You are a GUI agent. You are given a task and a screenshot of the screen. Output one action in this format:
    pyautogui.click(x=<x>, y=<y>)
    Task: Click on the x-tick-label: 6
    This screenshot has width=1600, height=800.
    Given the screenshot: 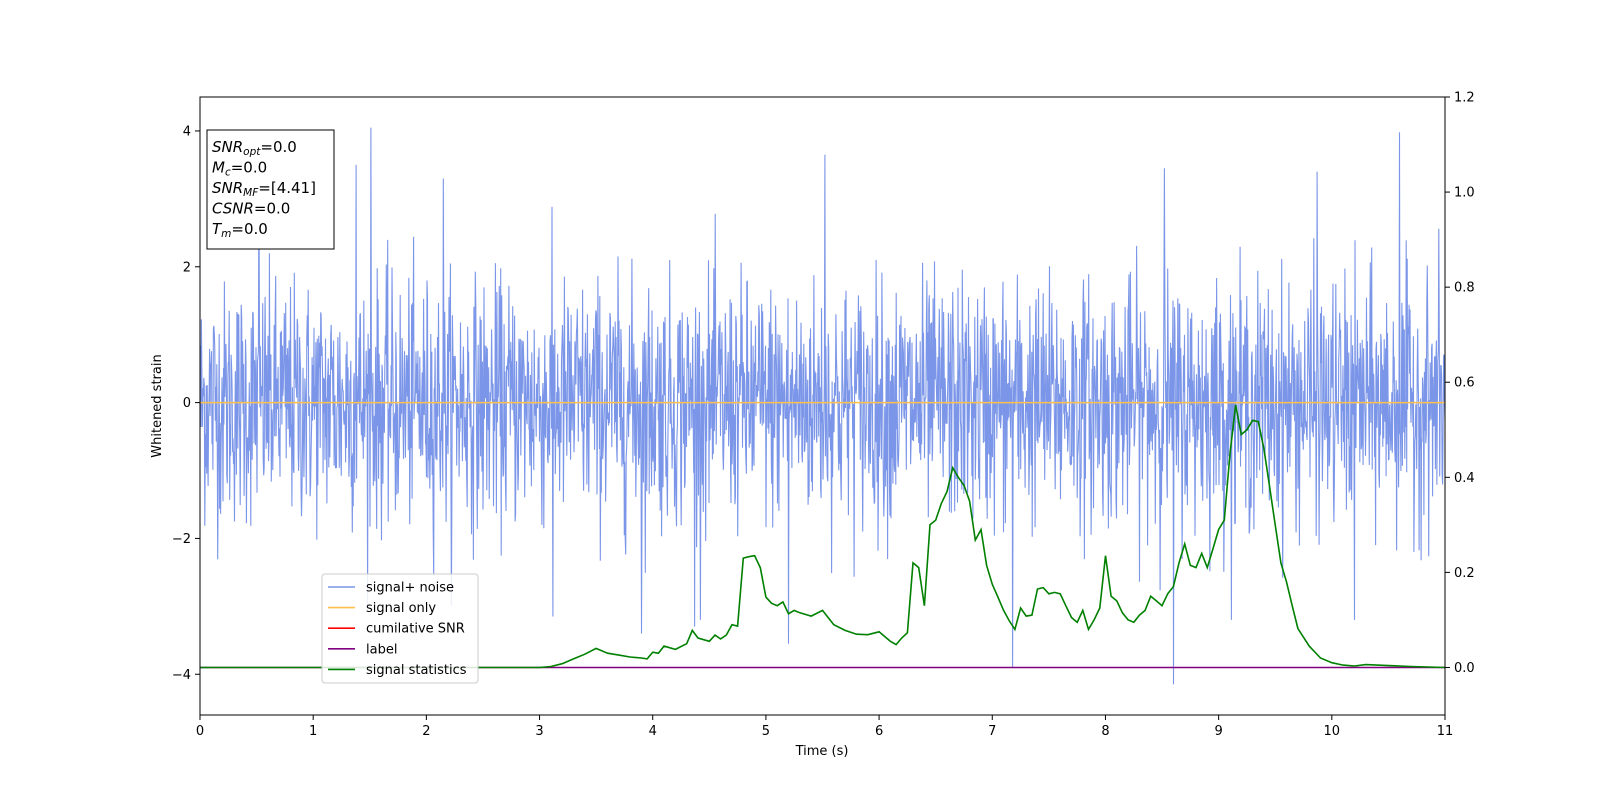 What is the action you would take?
    pyautogui.click(x=879, y=731)
    